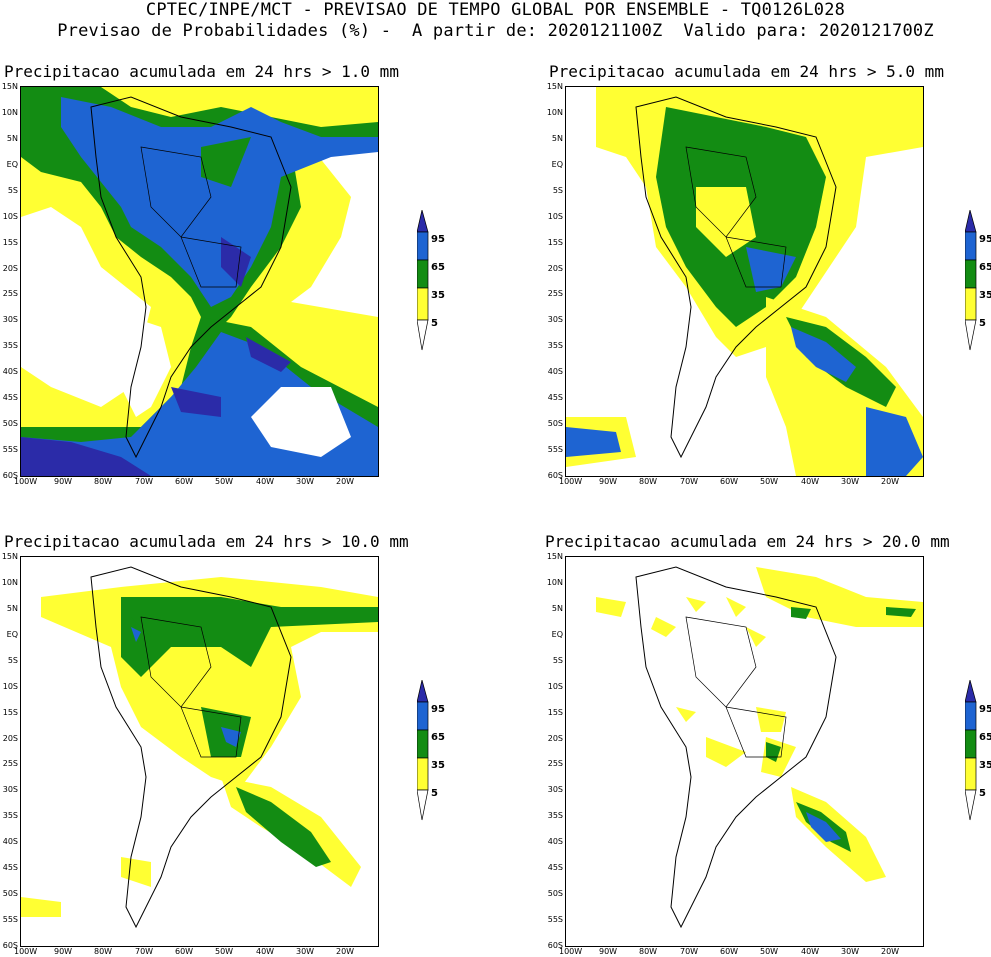  What do you see at coordinates (441, 752) in the screenshot?
I see `panel-3-colorbar: 95 65 35 5` at bounding box center [441, 752].